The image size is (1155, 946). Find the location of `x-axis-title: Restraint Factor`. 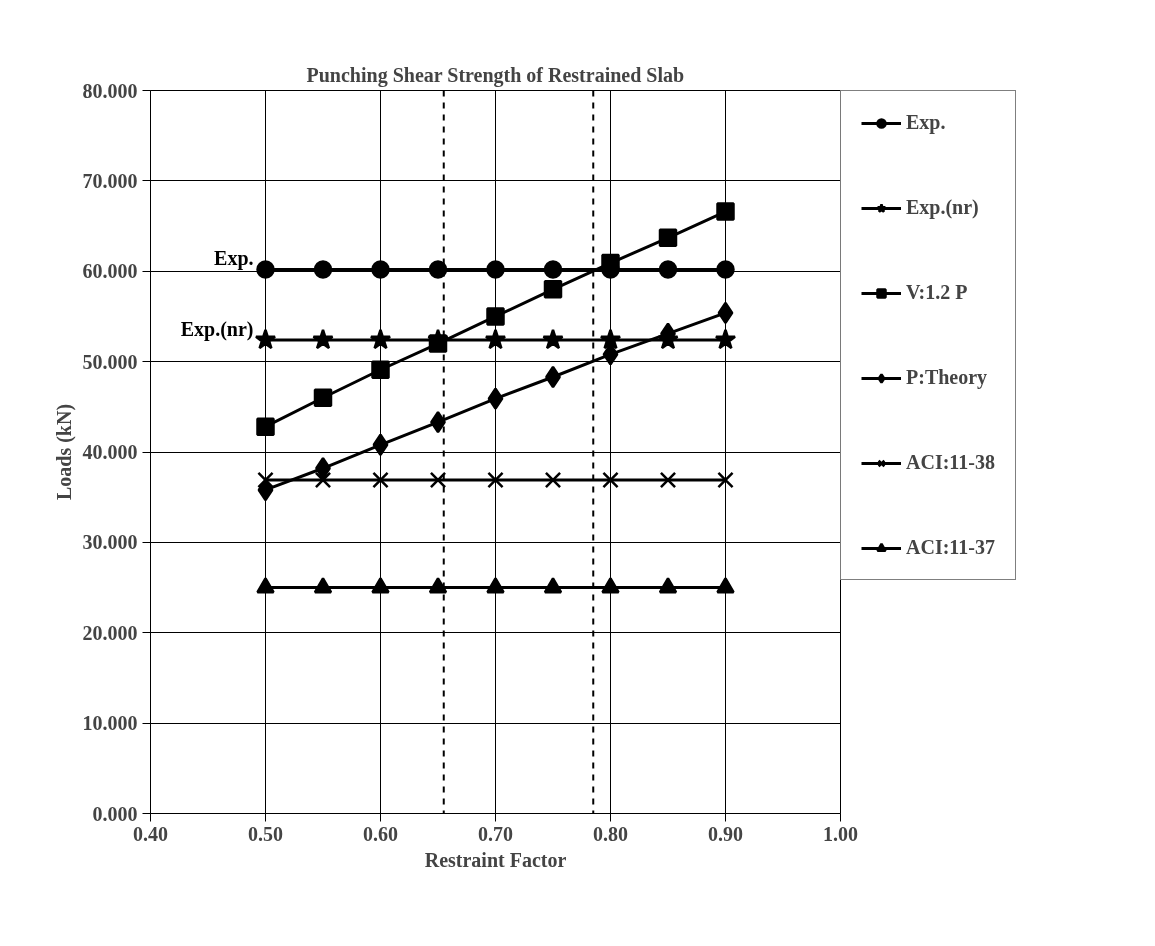

x-axis-title: Restraint Factor is located at coordinates (495, 859).